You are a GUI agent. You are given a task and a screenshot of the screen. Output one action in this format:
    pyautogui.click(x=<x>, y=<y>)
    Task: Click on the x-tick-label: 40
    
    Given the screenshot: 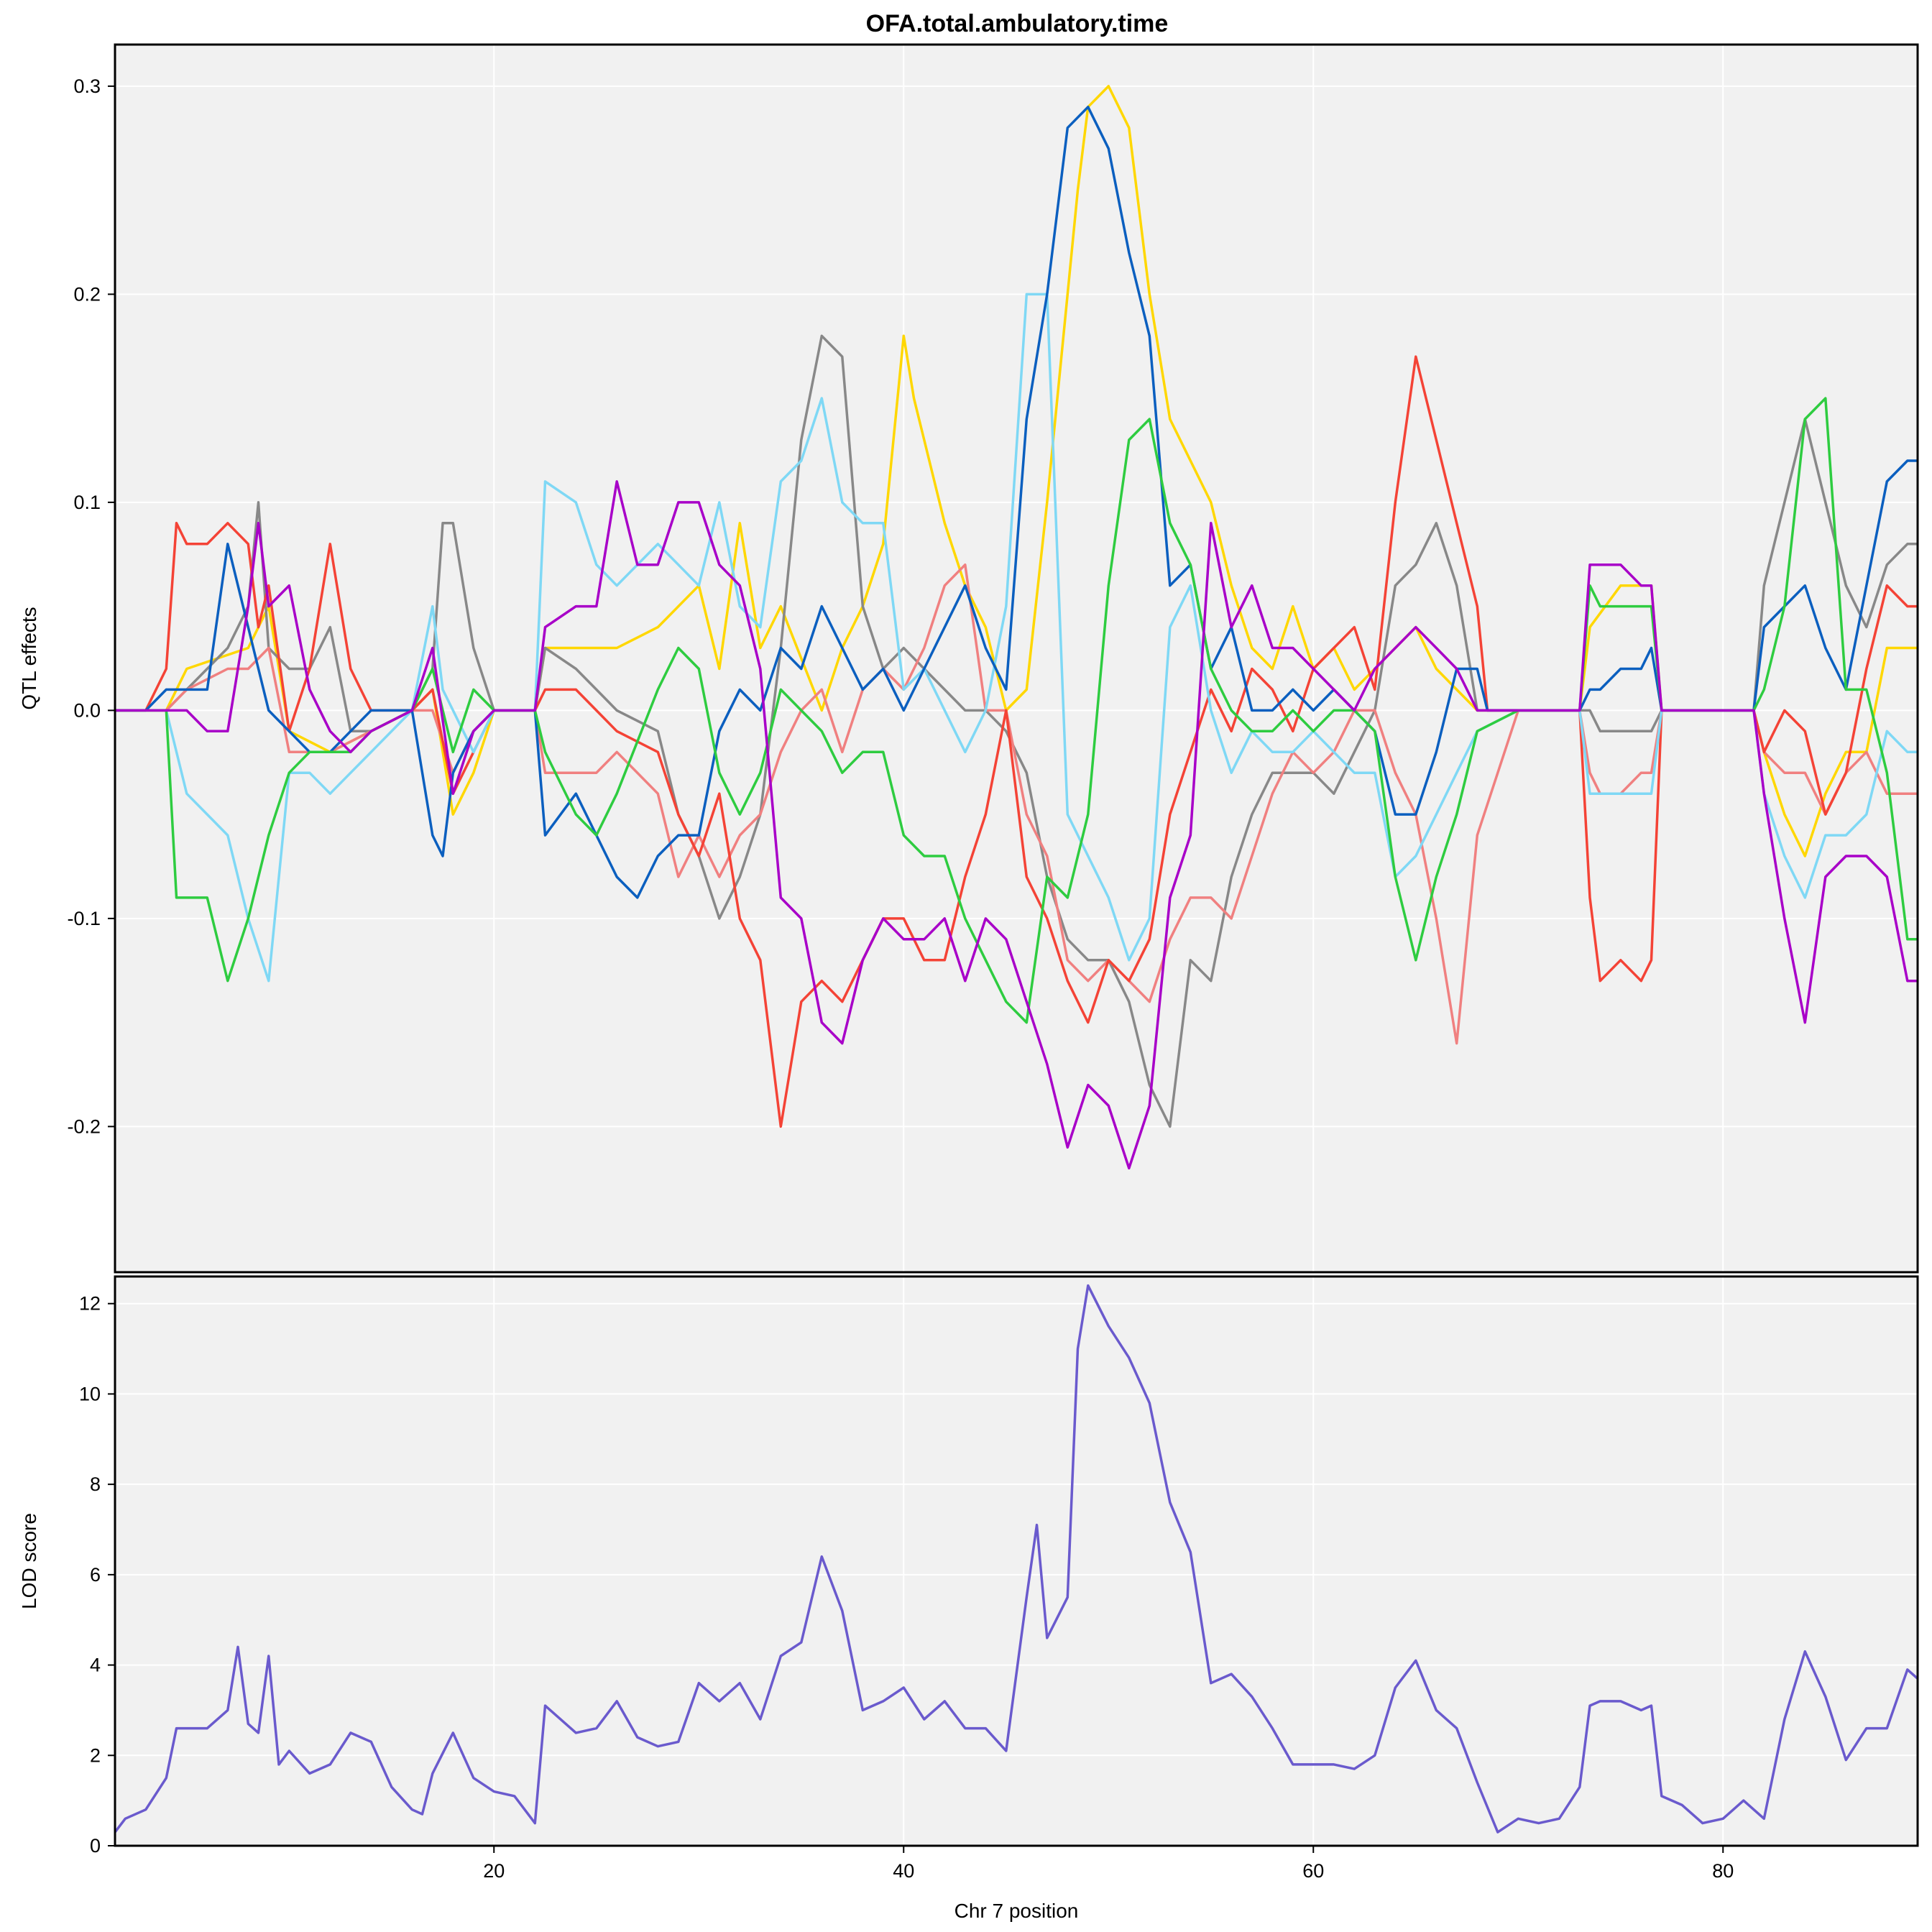 What is the action you would take?
    pyautogui.click(x=903, y=1871)
    